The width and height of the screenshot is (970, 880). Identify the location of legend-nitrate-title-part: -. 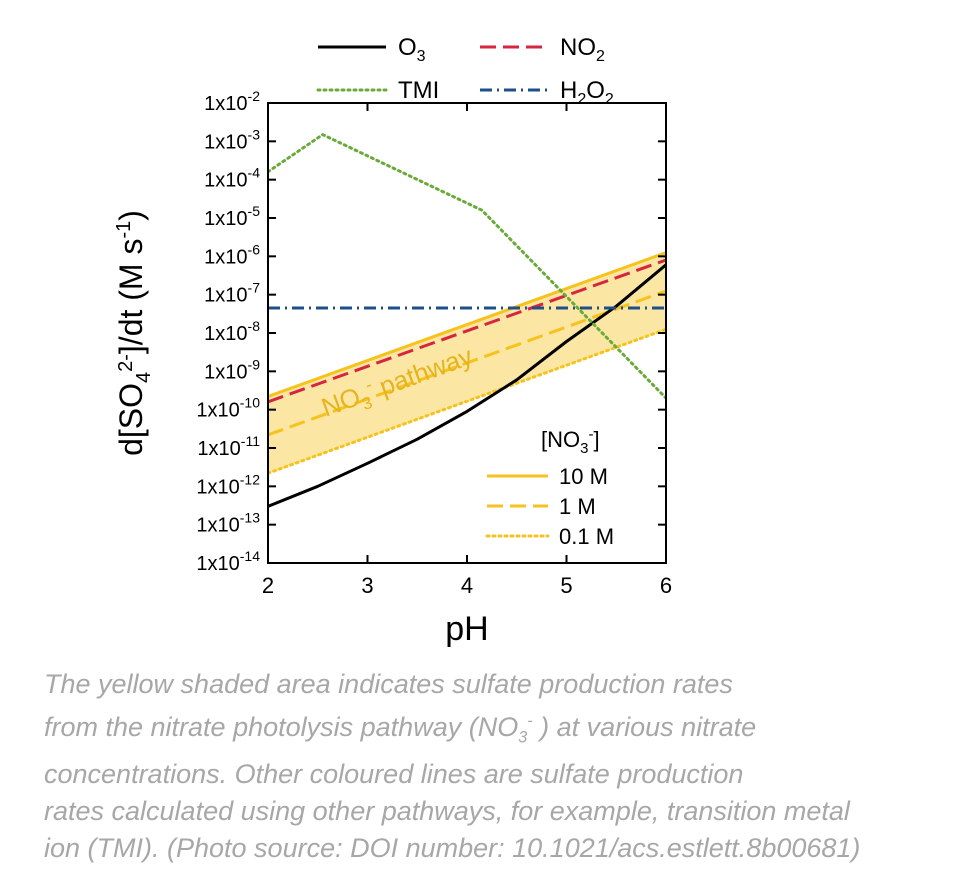
(590, 434).